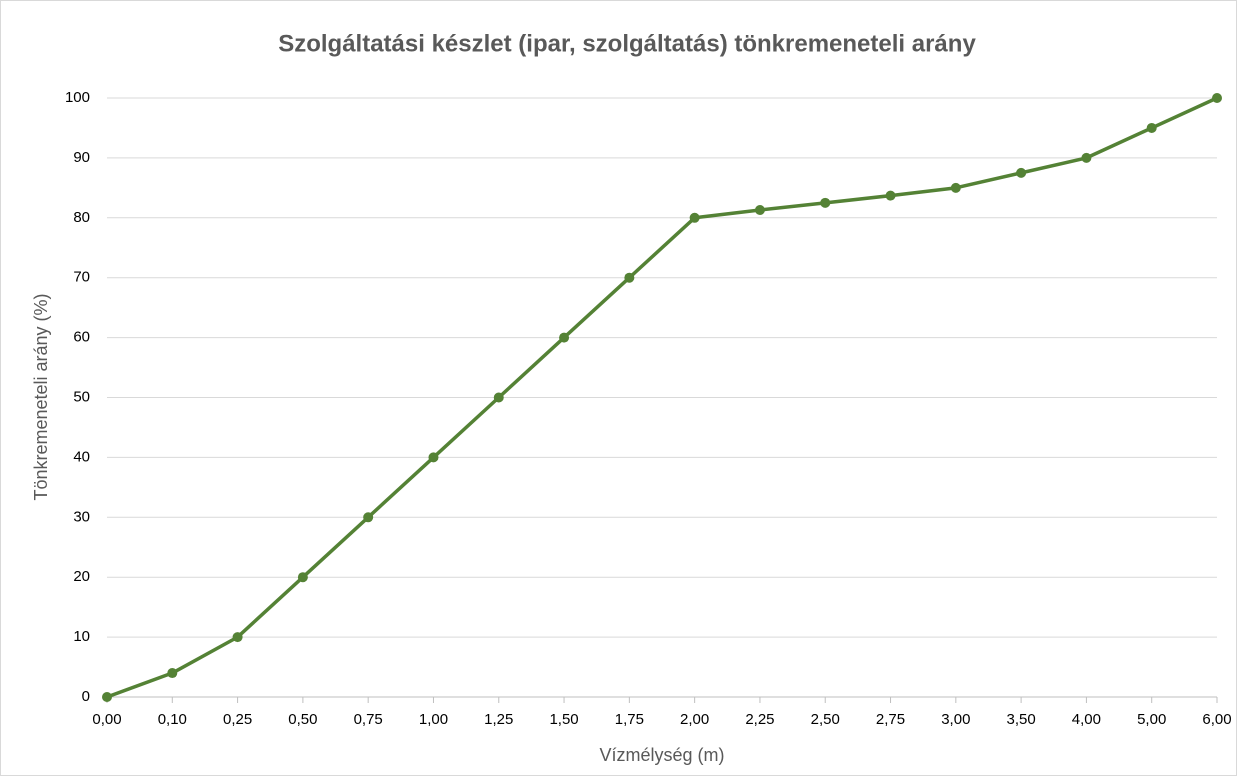 The height and width of the screenshot is (776, 1237). What do you see at coordinates (1021, 719) in the screenshot?
I see `x-tick-label: 3,50` at bounding box center [1021, 719].